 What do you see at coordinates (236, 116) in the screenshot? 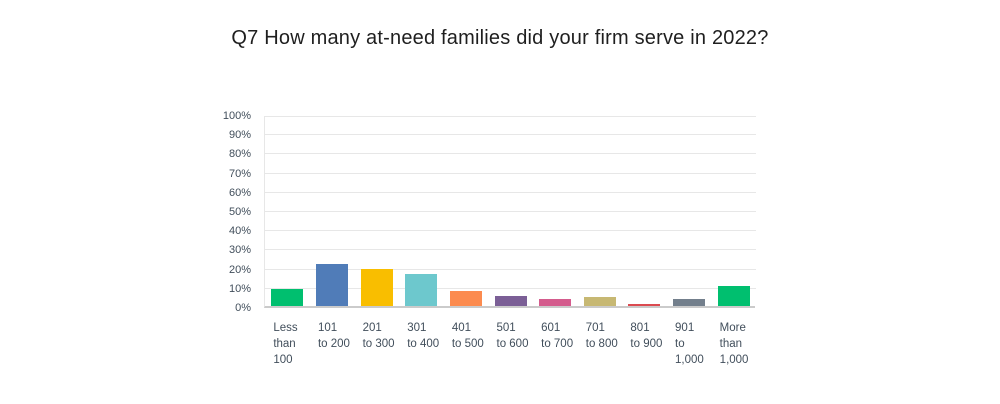
I see `y-tick-label: 100%` at bounding box center [236, 116].